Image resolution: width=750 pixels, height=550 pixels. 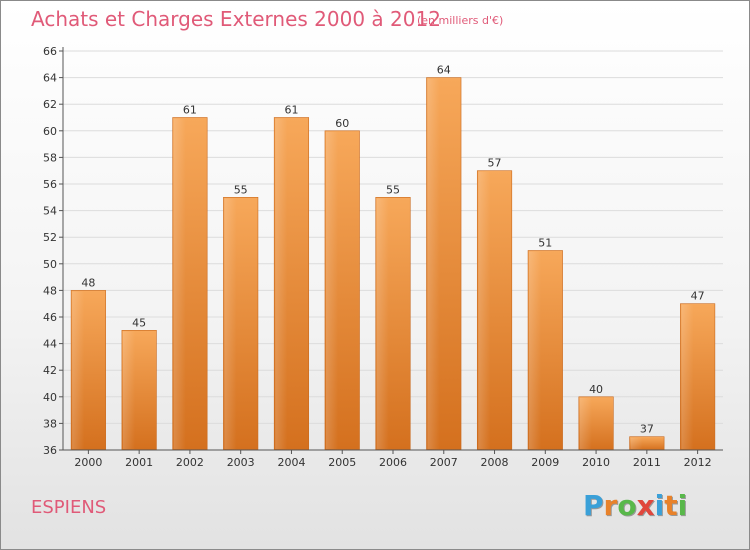 What do you see at coordinates (627, 505) in the screenshot?
I see `logo-letter: o` at bounding box center [627, 505].